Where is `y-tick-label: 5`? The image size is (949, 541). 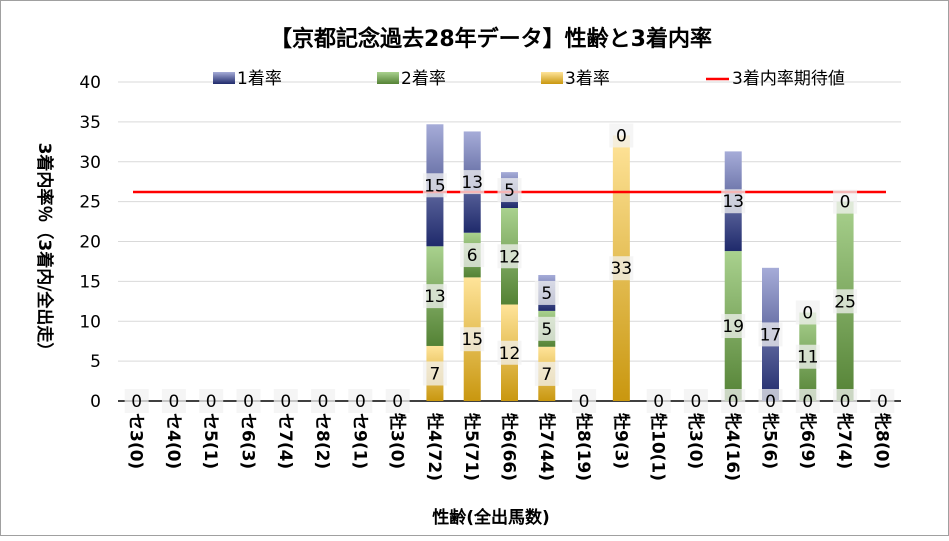 y-tick-label: 5 is located at coordinates (95, 362).